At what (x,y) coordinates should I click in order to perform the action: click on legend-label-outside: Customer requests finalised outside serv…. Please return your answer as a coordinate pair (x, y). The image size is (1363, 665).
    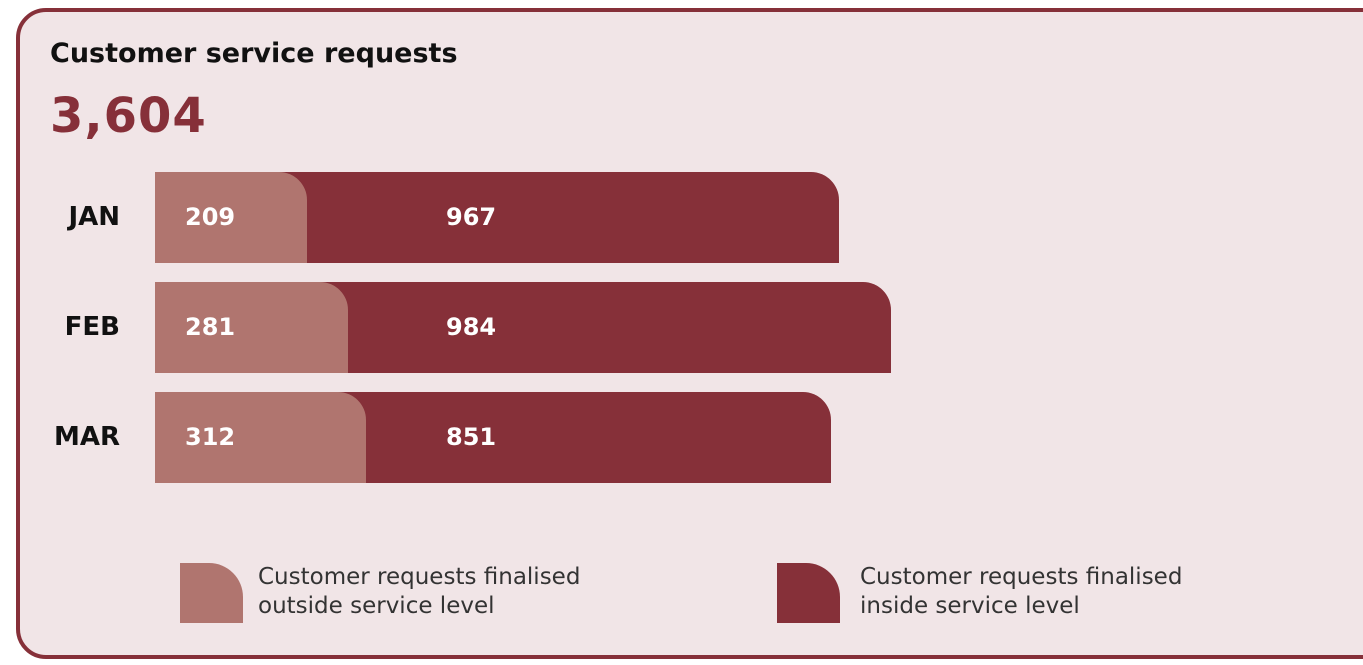
    Looking at the image, I should click on (448, 592).